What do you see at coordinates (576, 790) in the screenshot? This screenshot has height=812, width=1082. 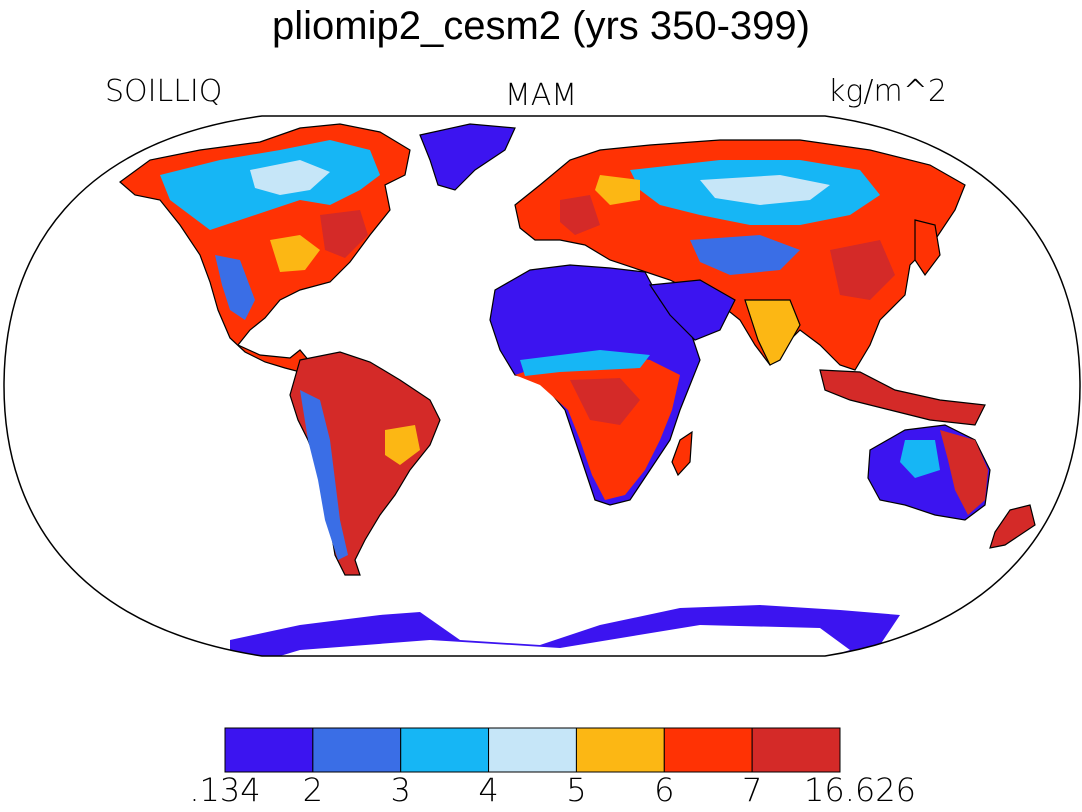 I see `colorbar-tick-label: 5` at bounding box center [576, 790].